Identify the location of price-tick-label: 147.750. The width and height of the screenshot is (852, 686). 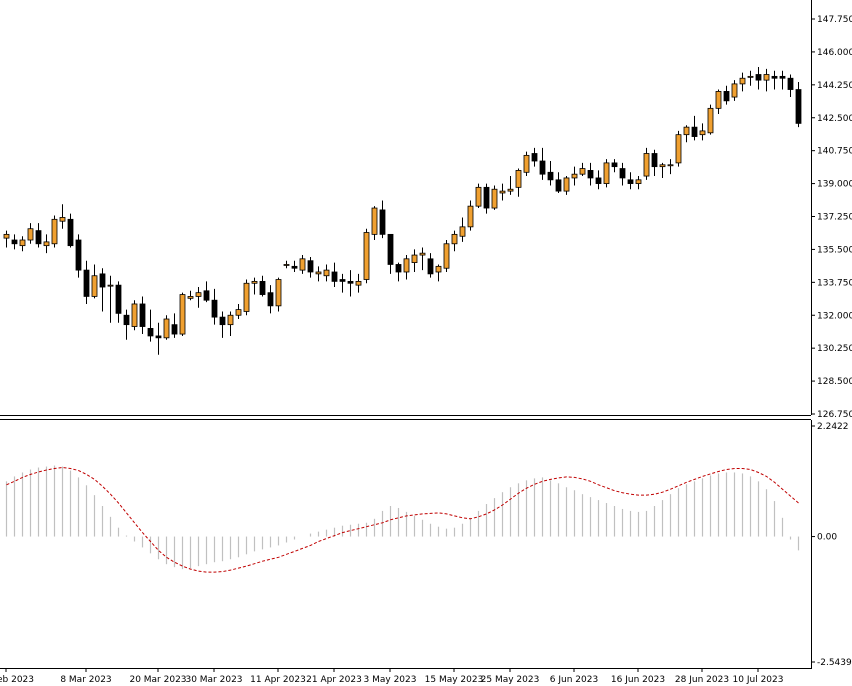
(834, 20).